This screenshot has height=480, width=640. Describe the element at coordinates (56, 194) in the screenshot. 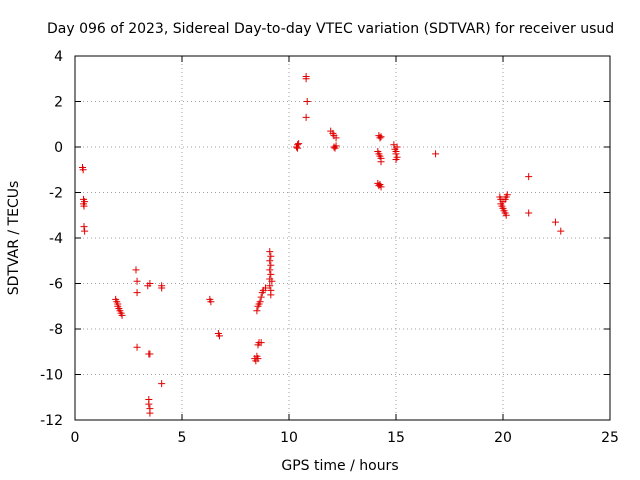

I see `y-tick-label: -2` at that location.